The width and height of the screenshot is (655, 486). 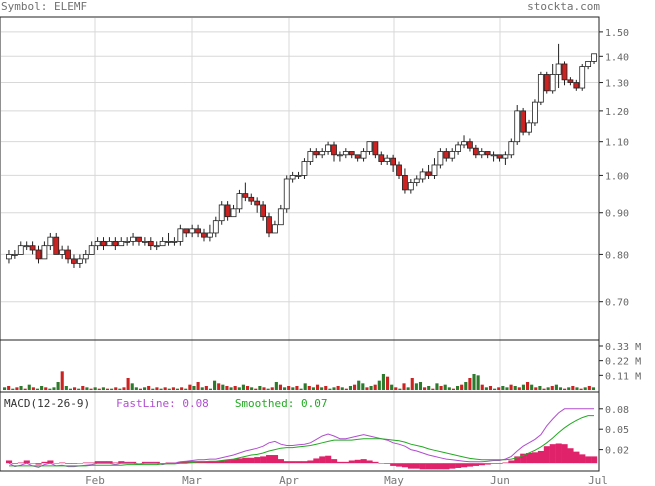 I want to click on macd-title: MACD(12-26-9), so click(x=47, y=403).